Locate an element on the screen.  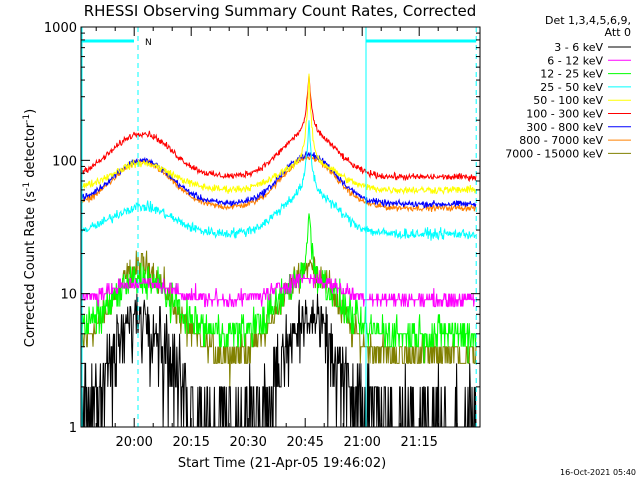
legend-label: 12 - 25 keV is located at coordinates (571, 74).